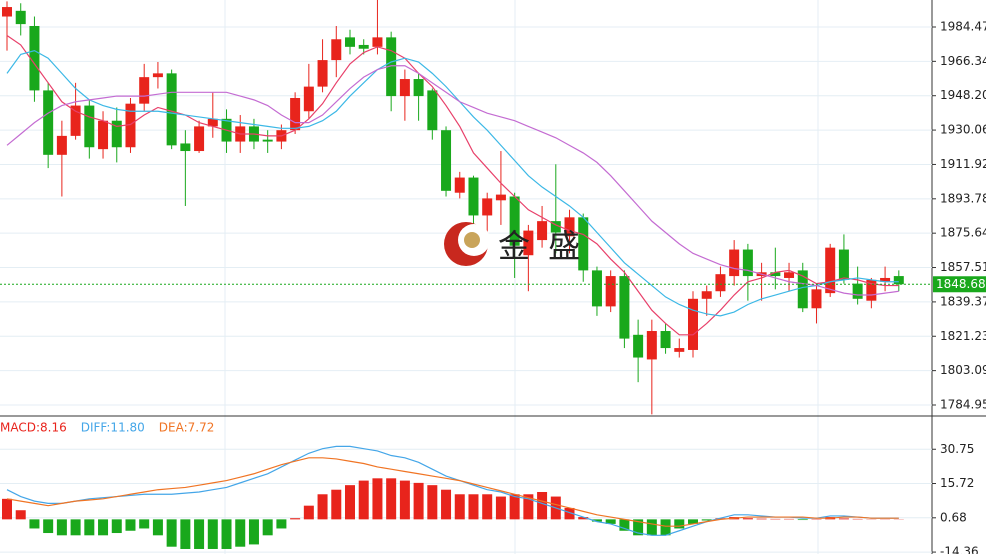  What do you see at coordinates (963, 198) in the screenshot?
I see `y-tick-label: 1893.78` at bounding box center [963, 198].